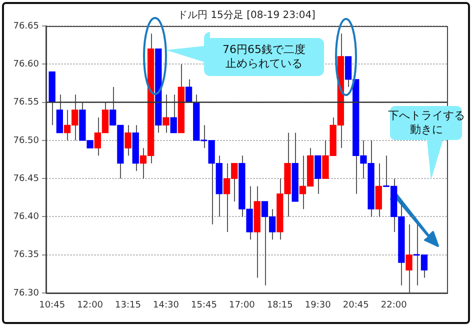 This screenshot has height=326, width=472. Describe the element at coordinates (26, 217) in the screenshot. I see `y-tick-label: 76.40` at that location.